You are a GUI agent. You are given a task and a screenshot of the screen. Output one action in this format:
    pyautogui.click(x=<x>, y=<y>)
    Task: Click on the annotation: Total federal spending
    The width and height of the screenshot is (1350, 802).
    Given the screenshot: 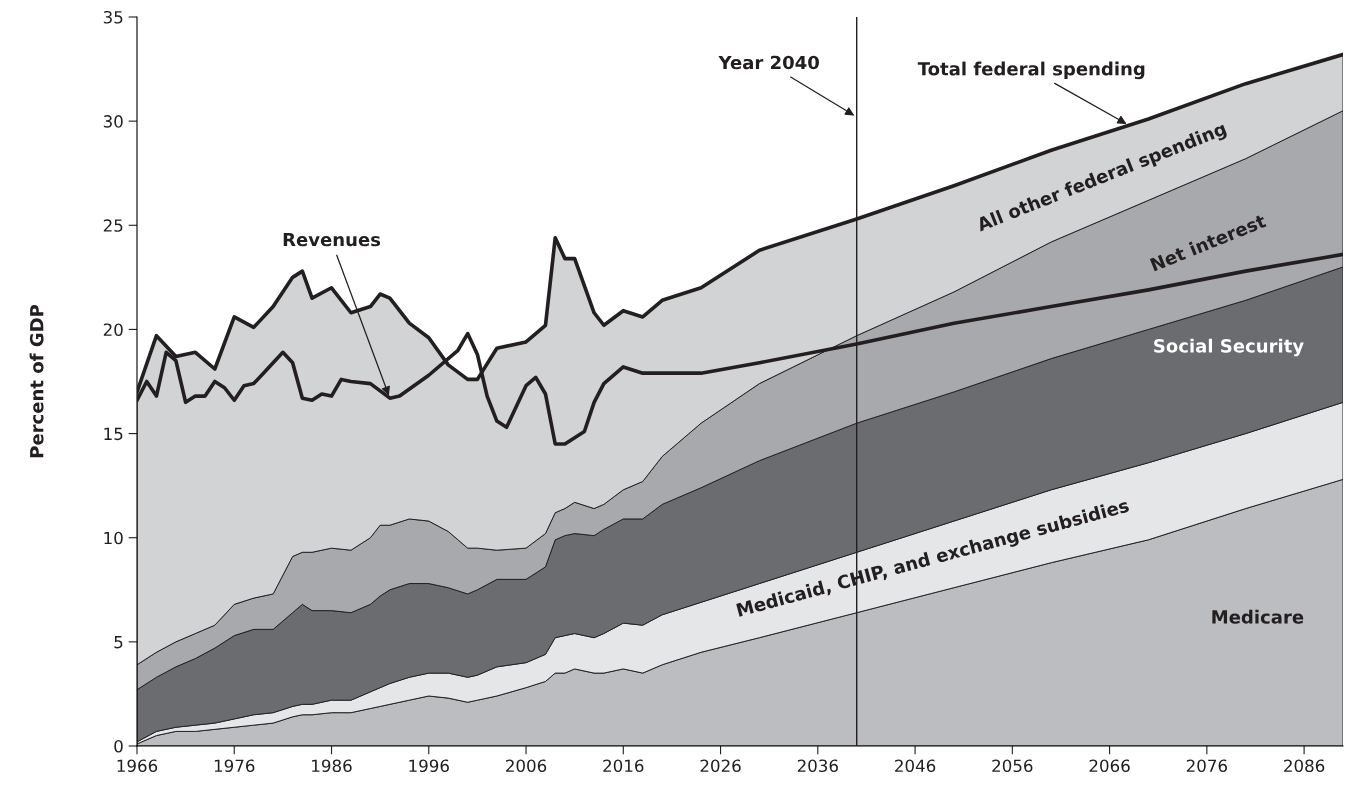 What is the action you would take?
    pyautogui.click(x=1031, y=70)
    